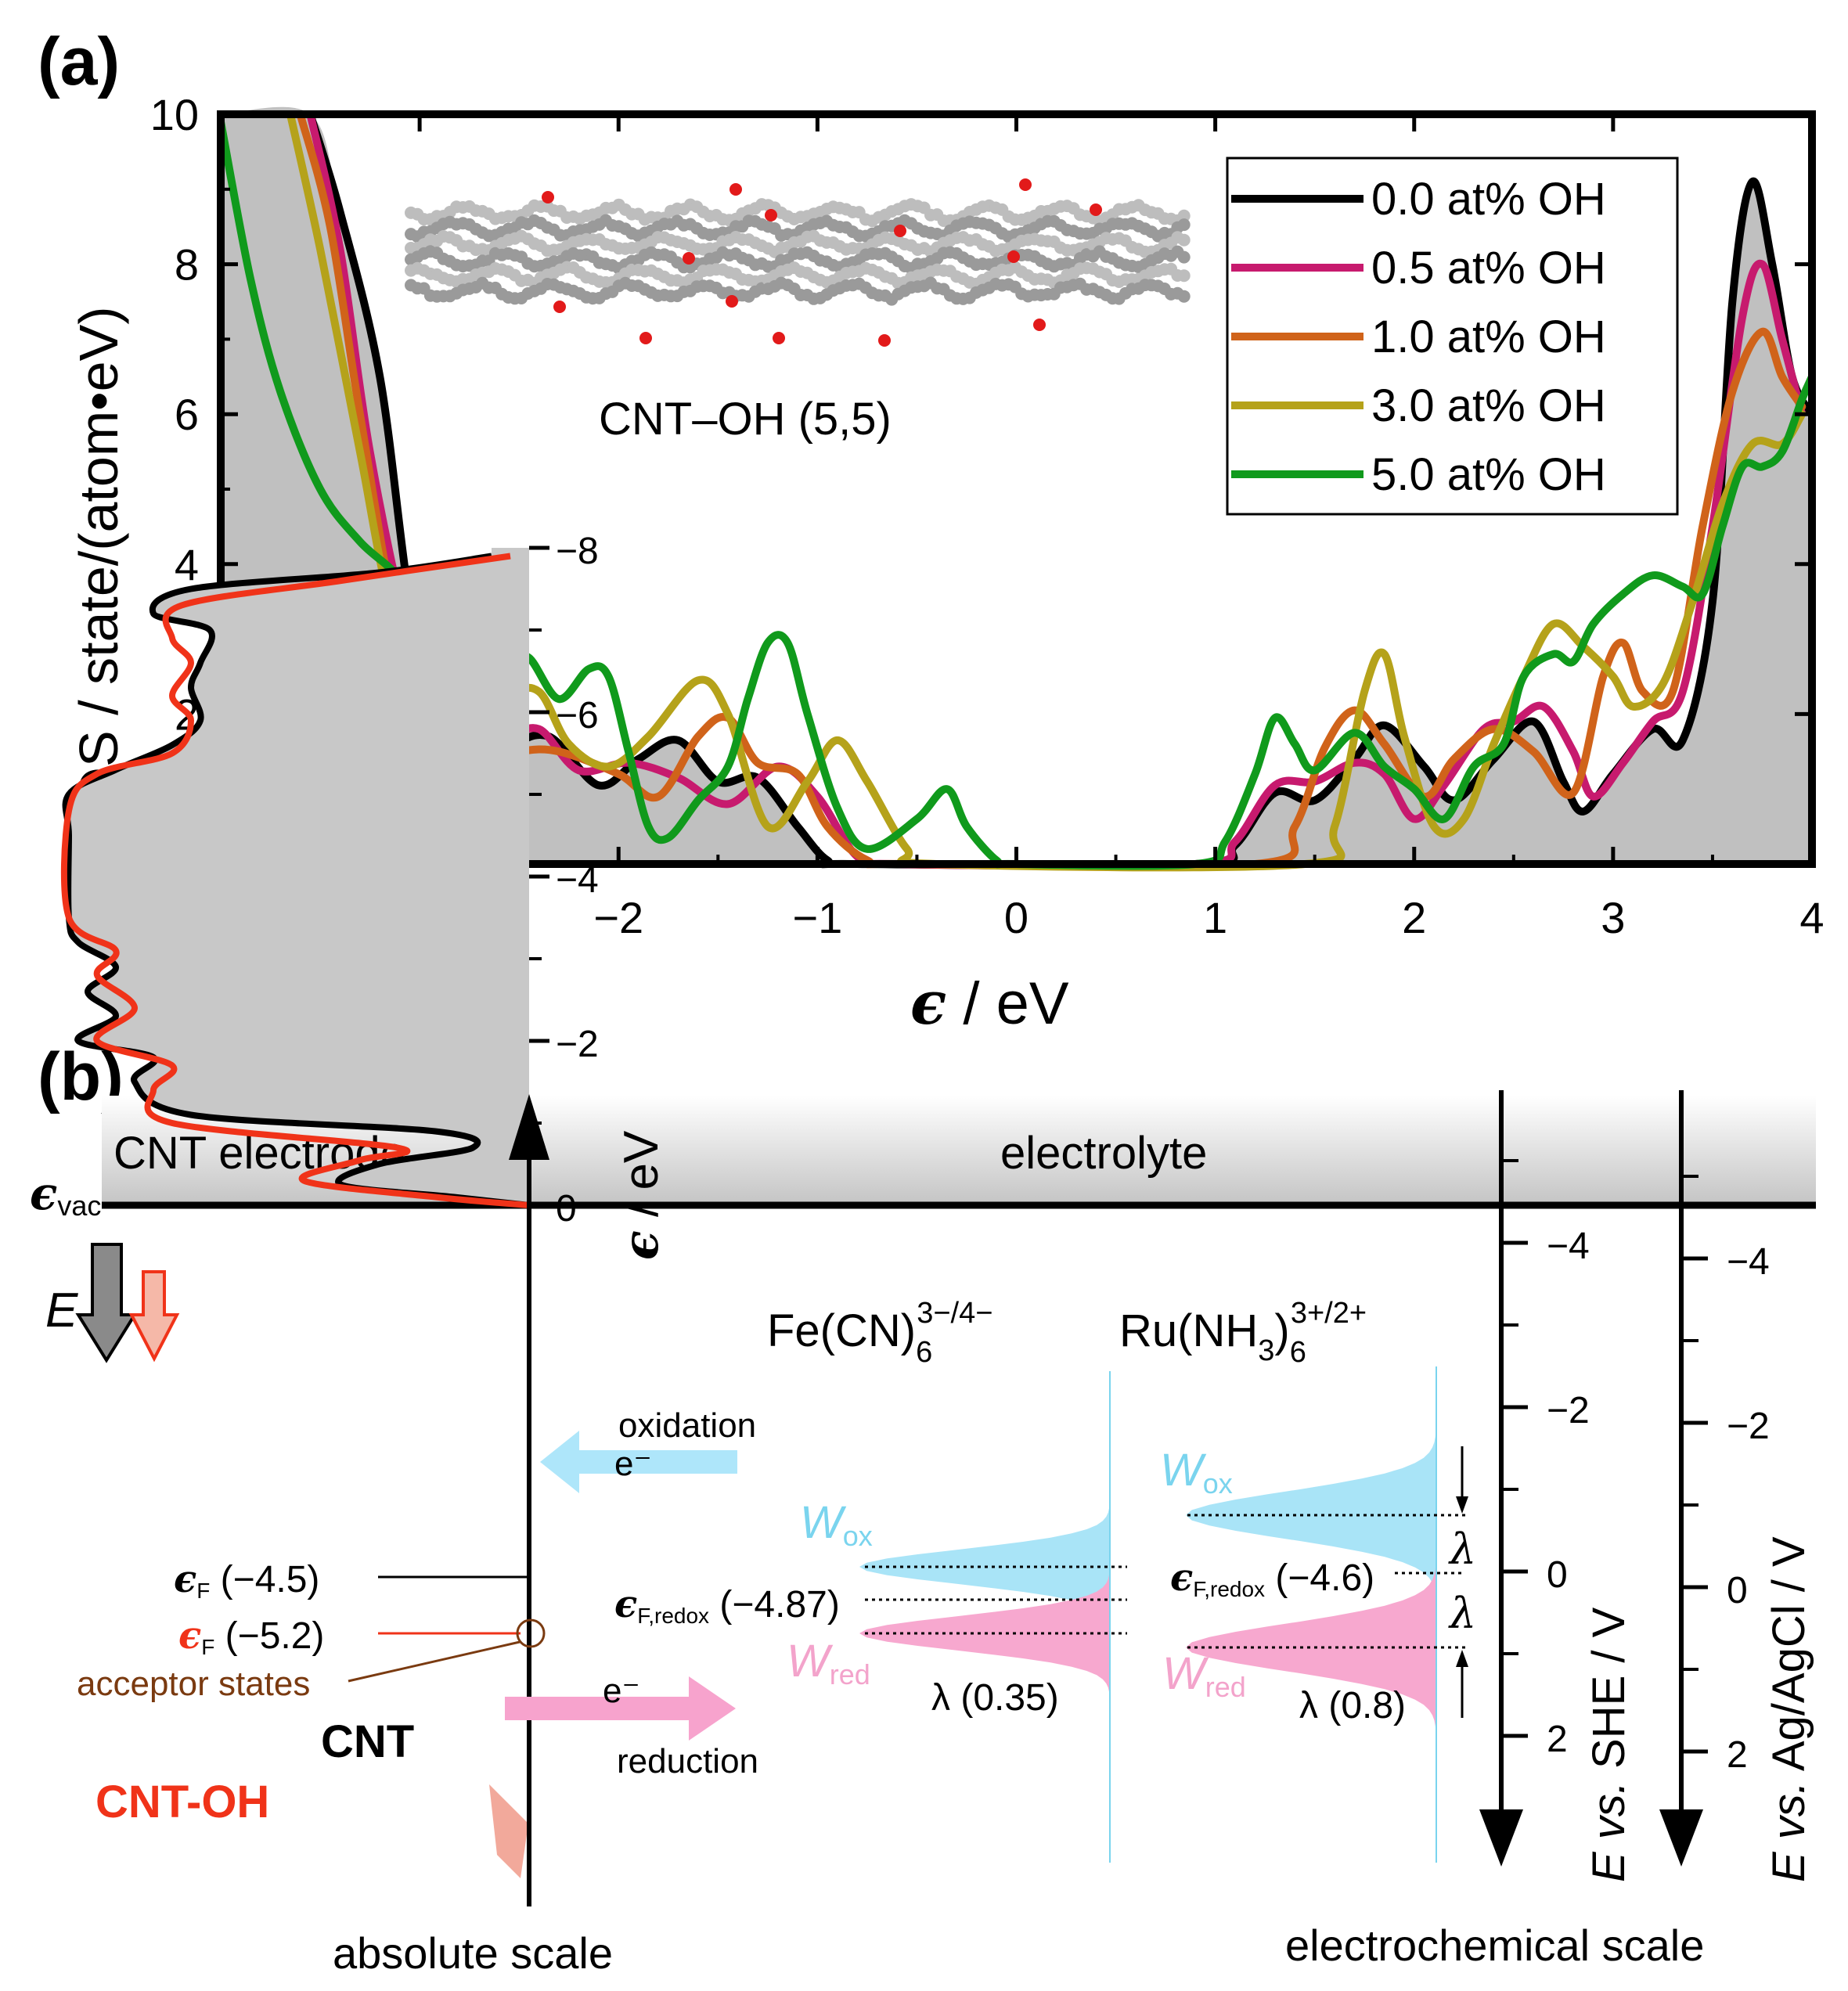  Describe the element at coordinates (1104, 1153) in the screenshot. I see `electrolyte-label: electrolyte` at that location.